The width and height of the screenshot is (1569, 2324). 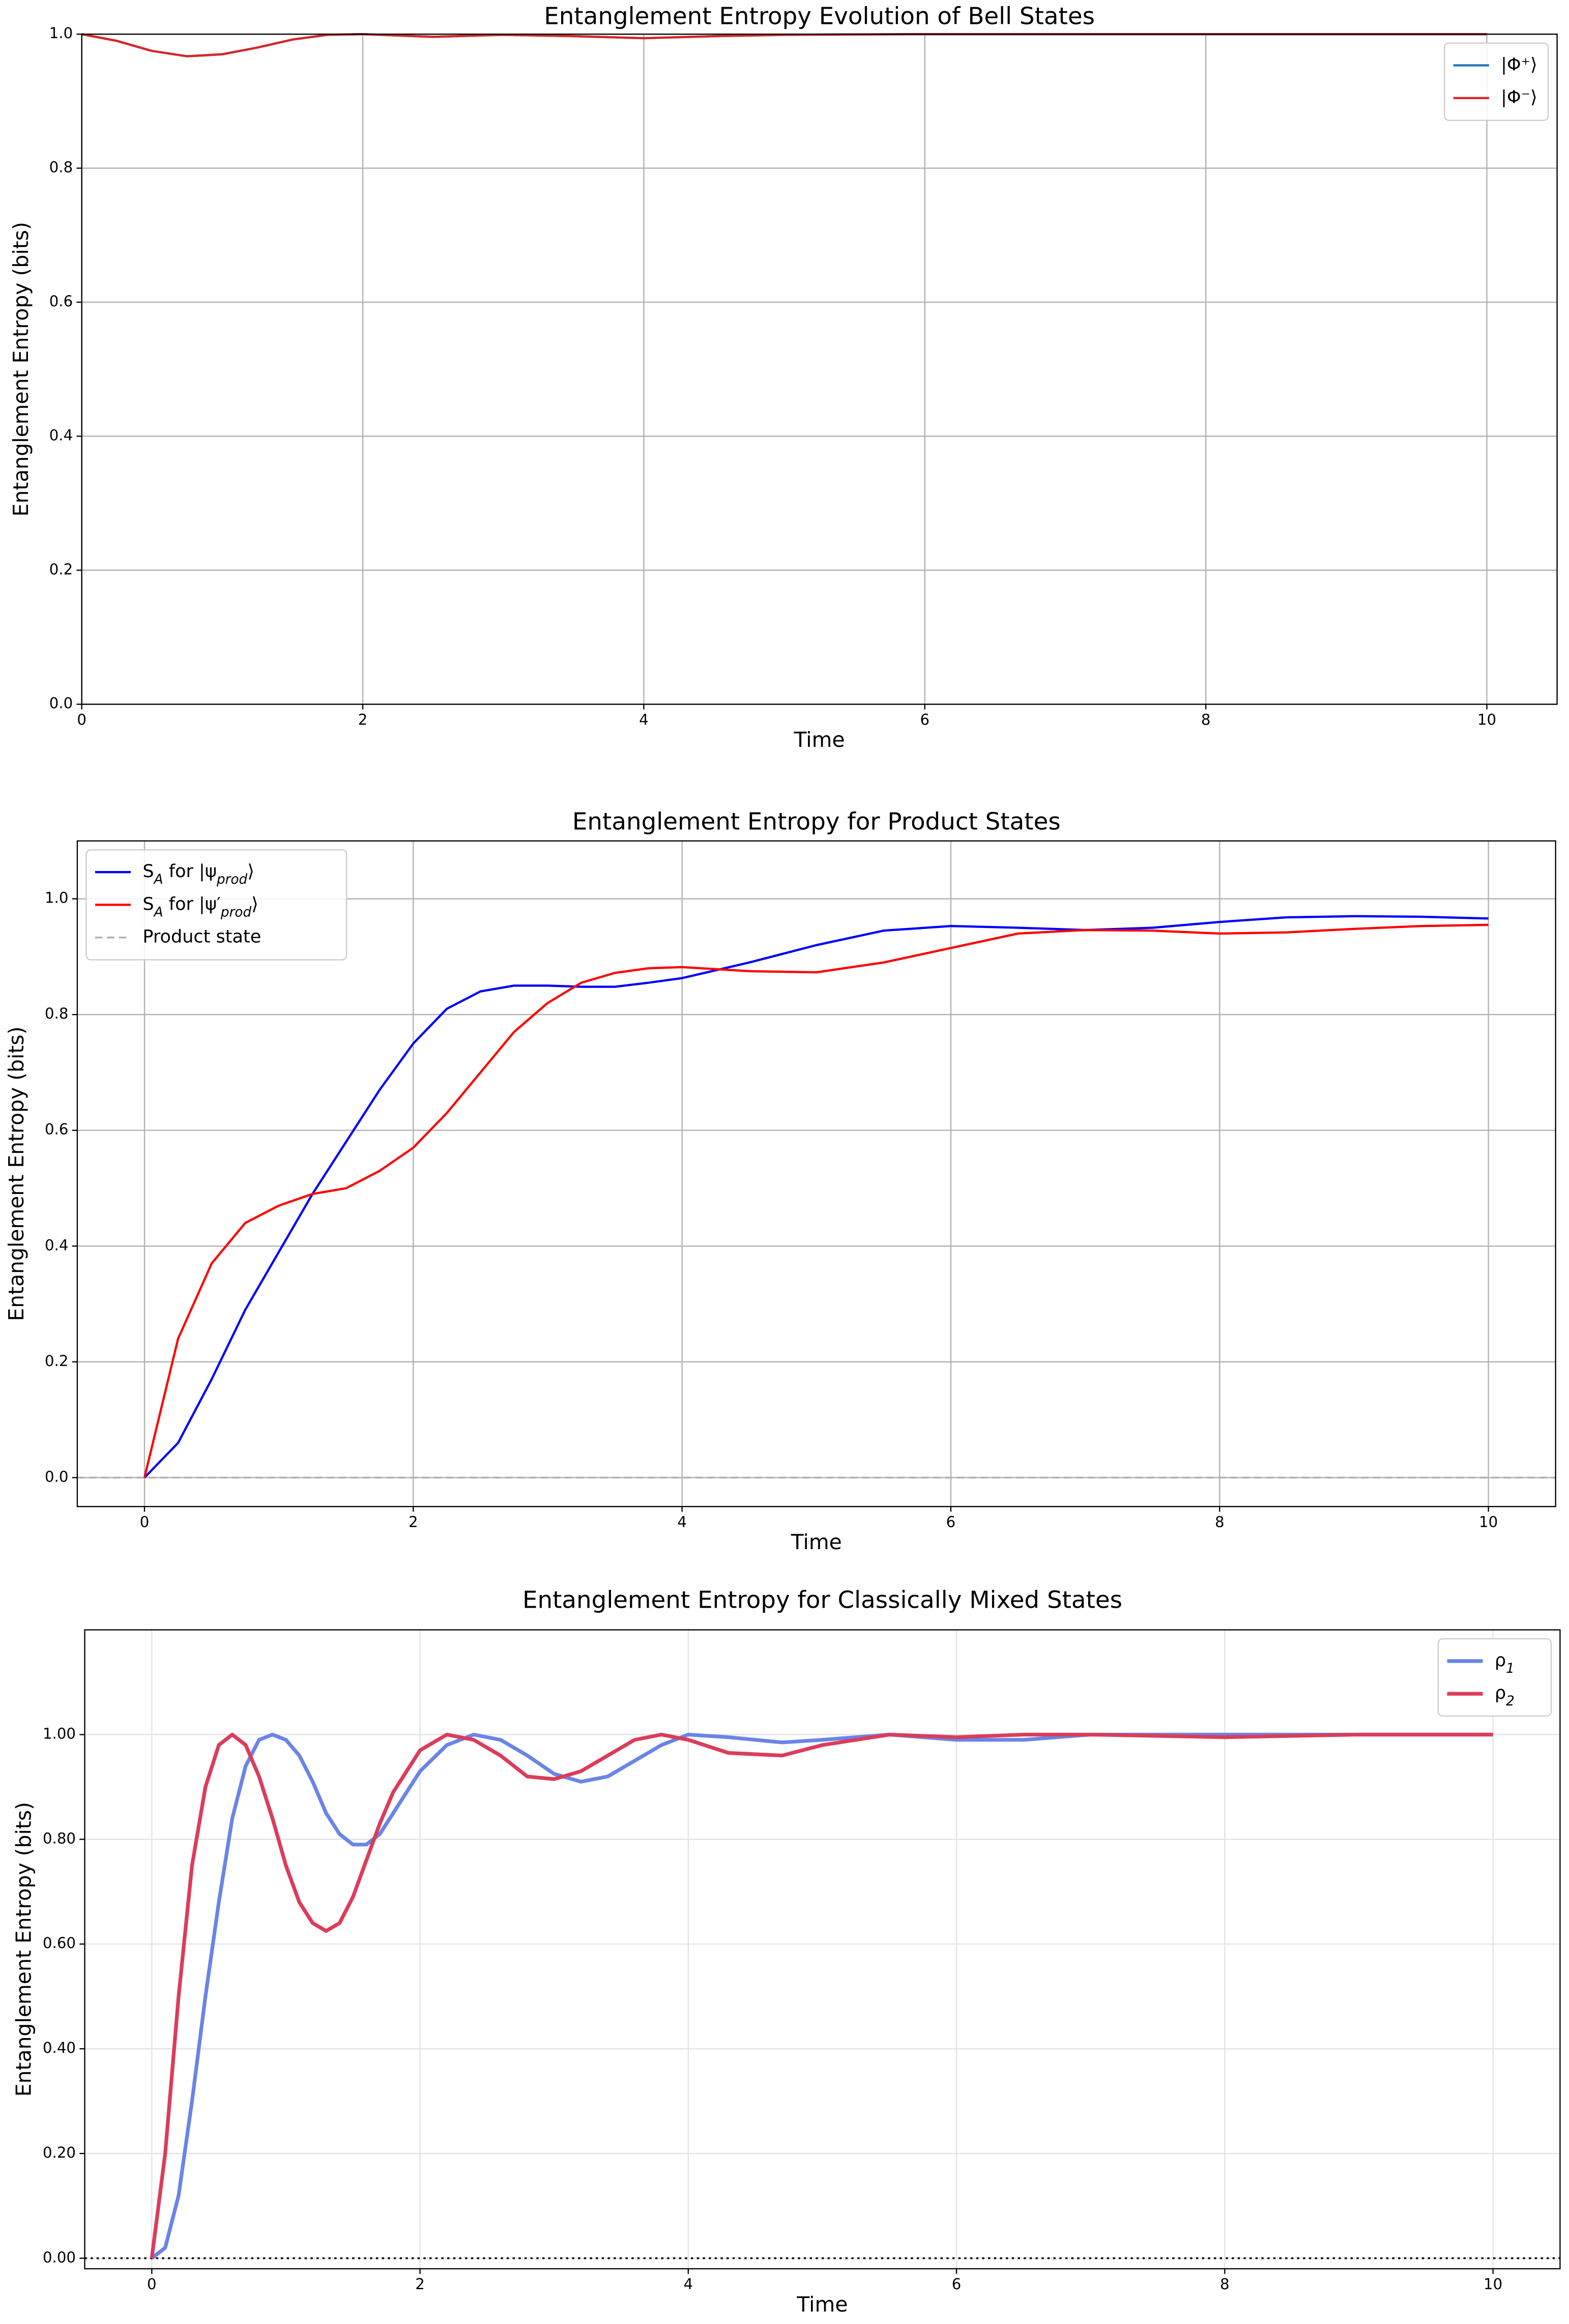 I want to click on y-tick-label: 0.80, so click(x=59, y=1838).